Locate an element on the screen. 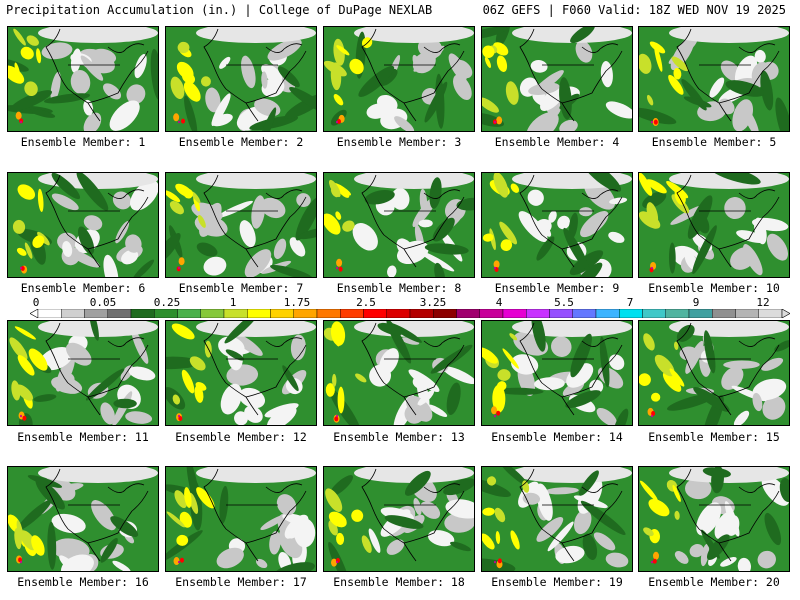  ensemble-member-label: Ensemble Member: 8 is located at coordinates (399, 288).